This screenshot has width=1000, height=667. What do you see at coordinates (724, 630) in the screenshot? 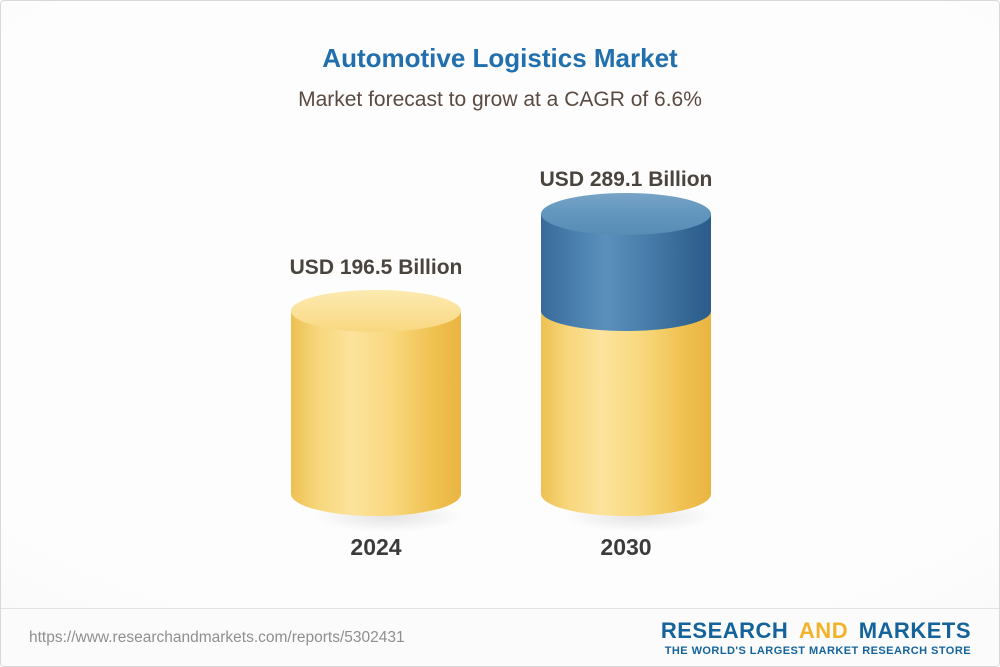
I see `logo-word-research: RESEARCH` at bounding box center [724, 630].